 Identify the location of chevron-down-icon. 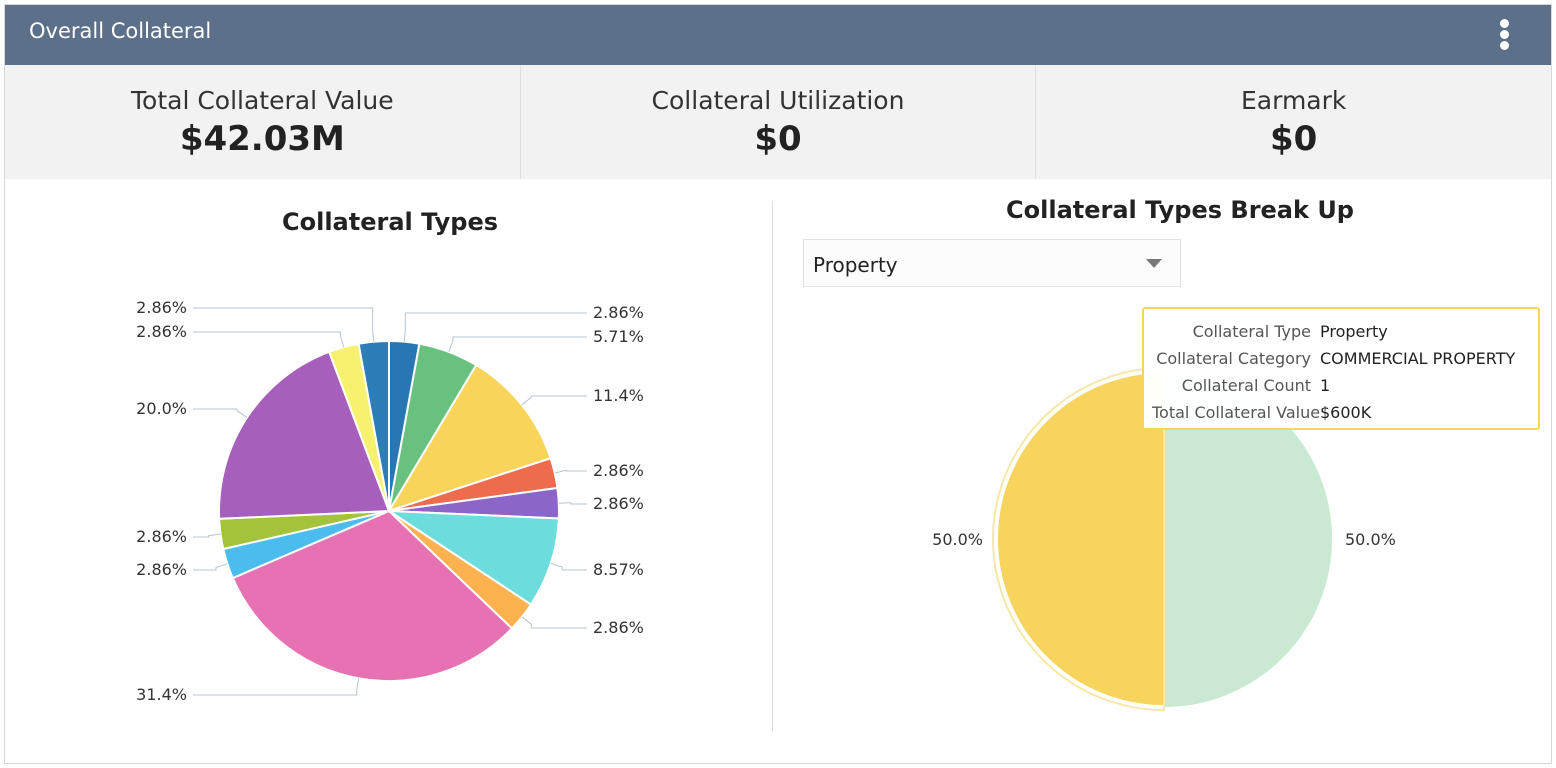
(1154, 263).